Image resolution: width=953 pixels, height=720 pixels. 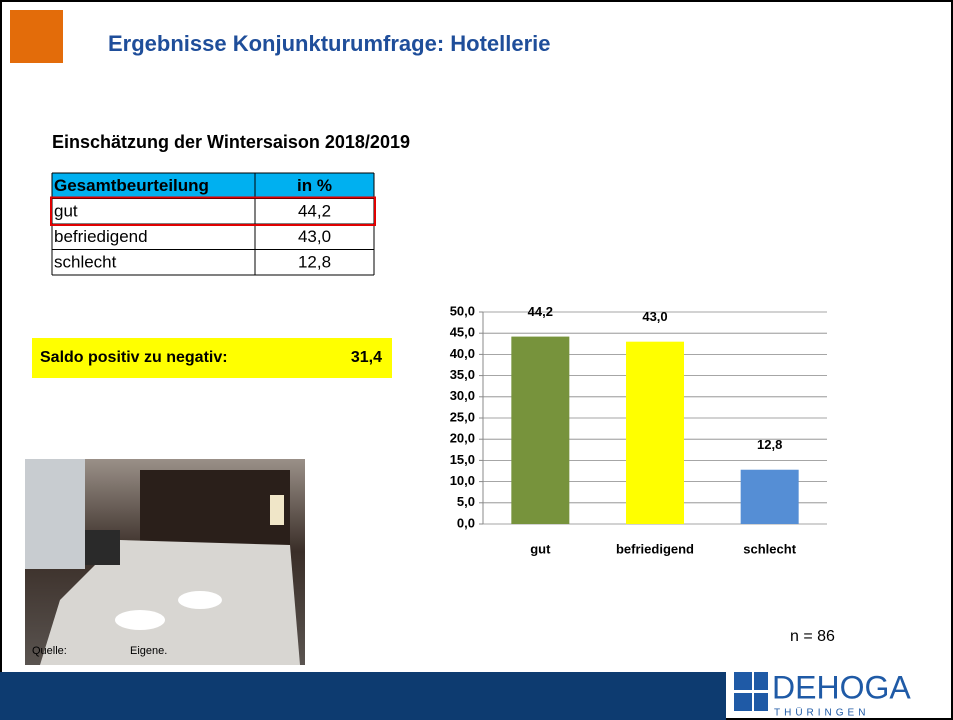 I want to click on row-highlight, so click(x=213, y=211).